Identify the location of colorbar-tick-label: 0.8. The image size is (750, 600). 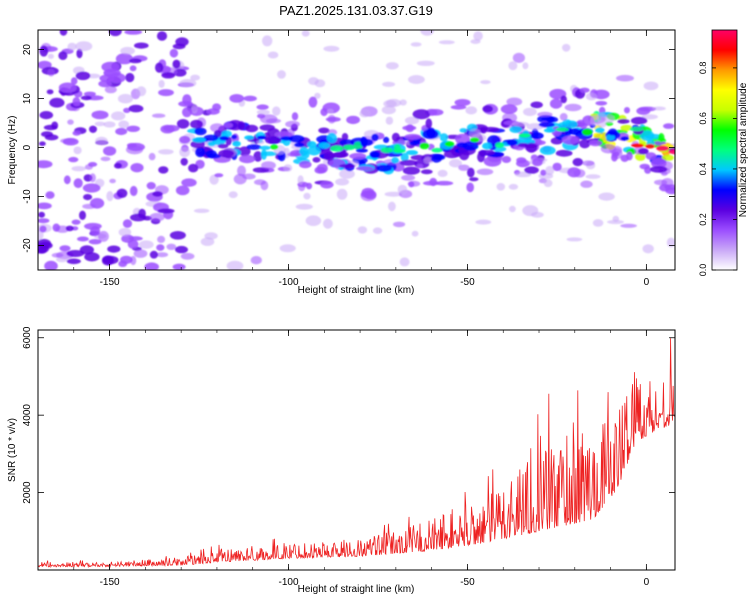
(703, 68).